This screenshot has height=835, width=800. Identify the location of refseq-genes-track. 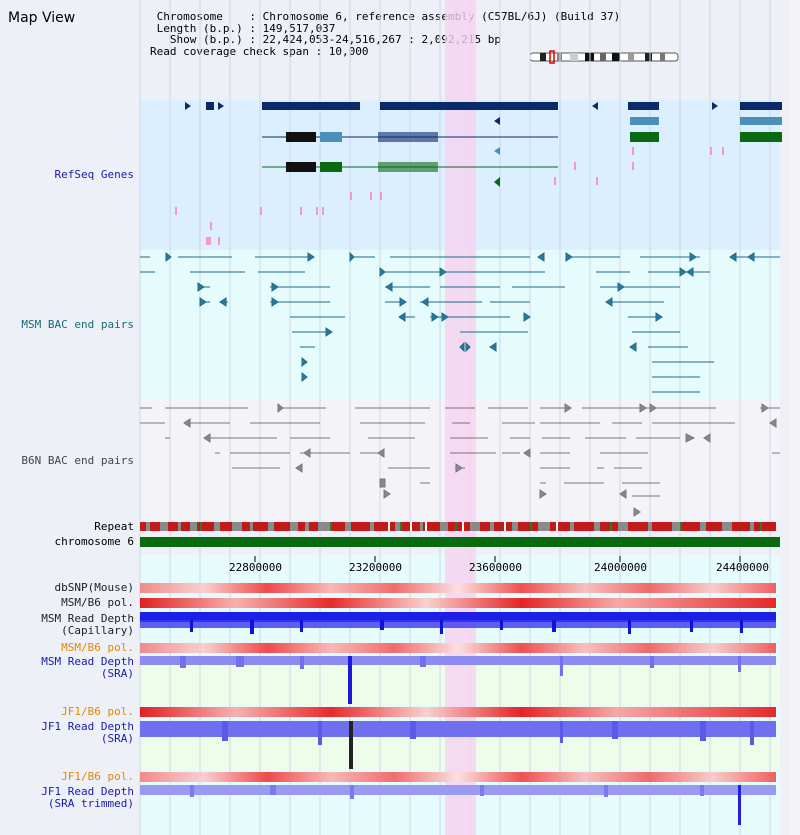
(478, 173).